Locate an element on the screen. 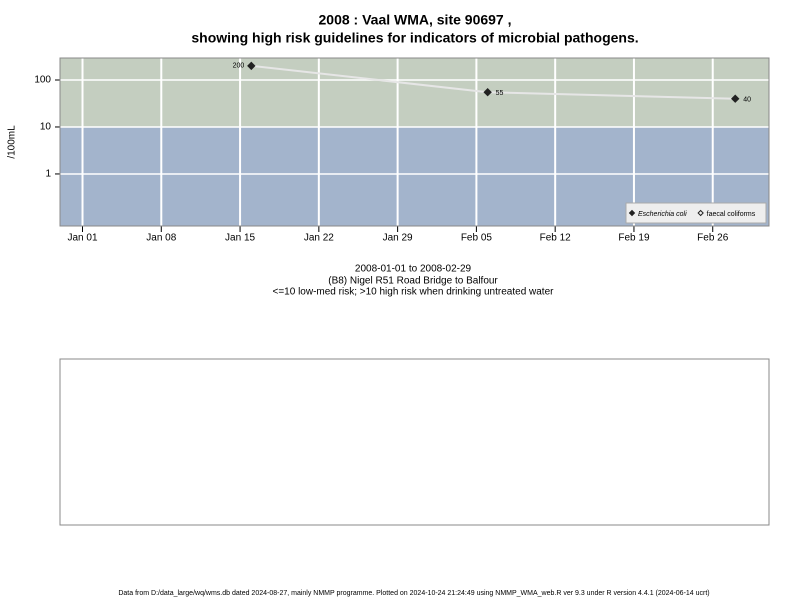 The height and width of the screenshot is (600, 800). x-tick-label: Jan 22 is located at coordinates (319, 238).